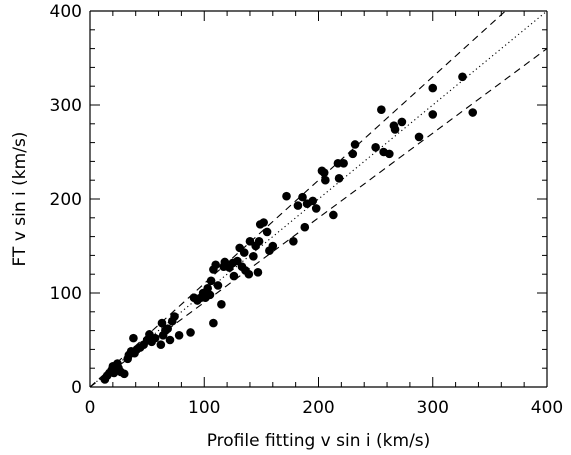 This screenshot has width=571, height=455. Describe the element at coordinates (318, 408) in the screenshot. I see `x-tick-label: 200` at that location.